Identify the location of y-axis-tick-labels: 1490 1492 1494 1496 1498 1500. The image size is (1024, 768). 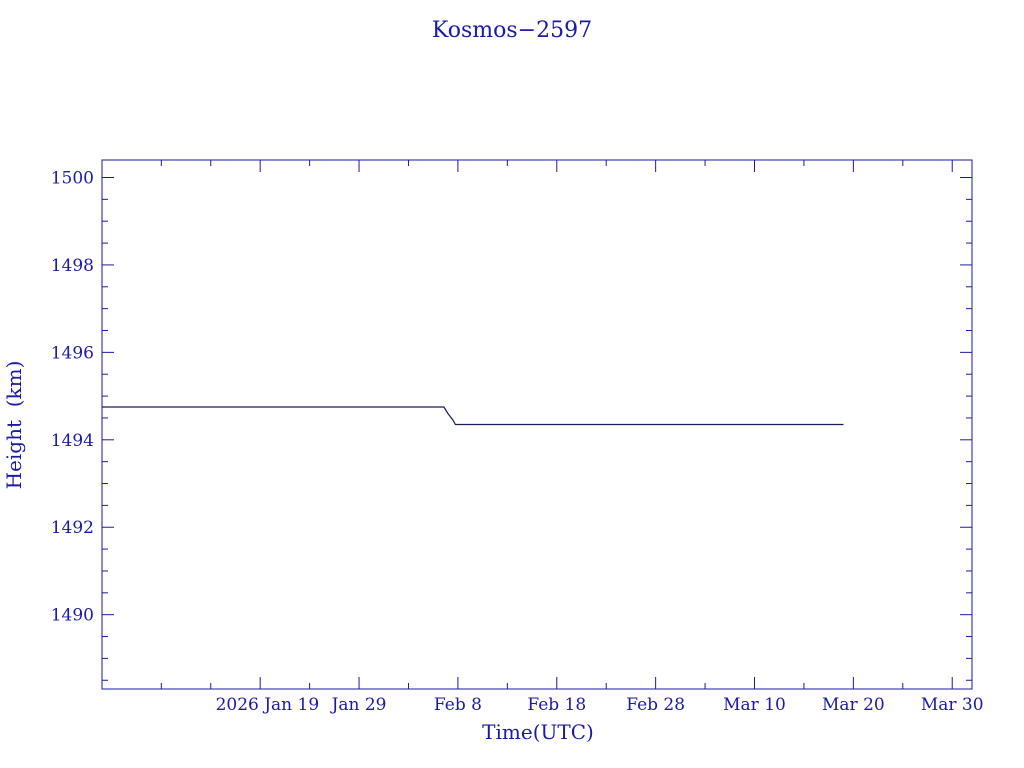
(72, 396).